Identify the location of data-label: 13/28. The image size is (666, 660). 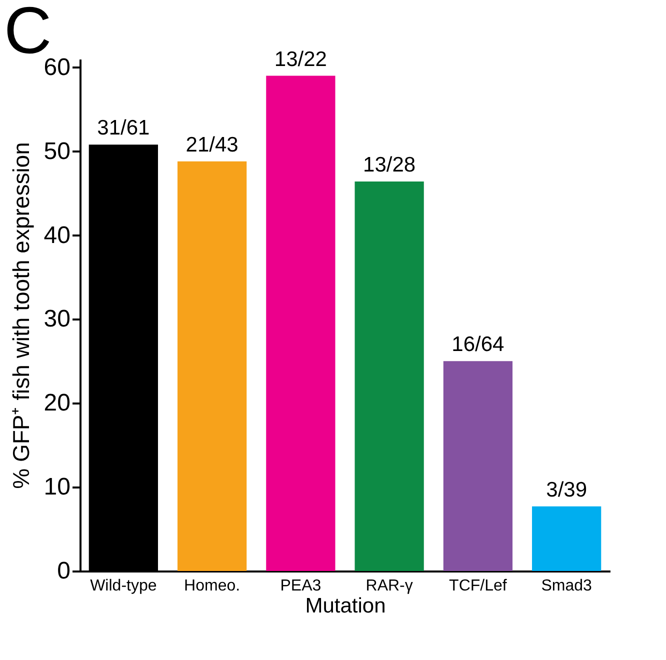
(389, 165).